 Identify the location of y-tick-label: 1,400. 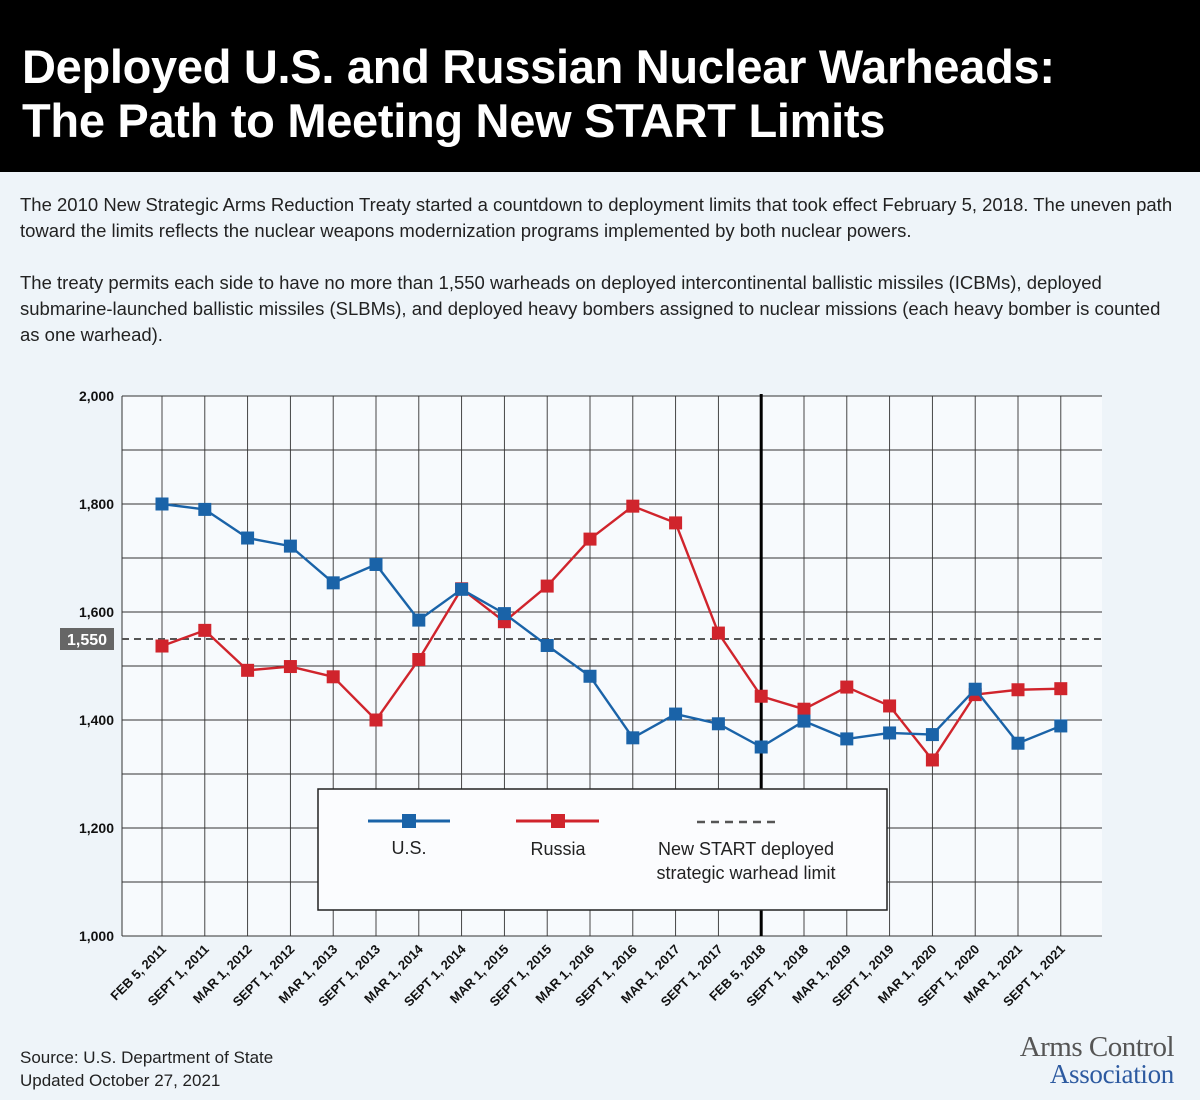
(96, 720).